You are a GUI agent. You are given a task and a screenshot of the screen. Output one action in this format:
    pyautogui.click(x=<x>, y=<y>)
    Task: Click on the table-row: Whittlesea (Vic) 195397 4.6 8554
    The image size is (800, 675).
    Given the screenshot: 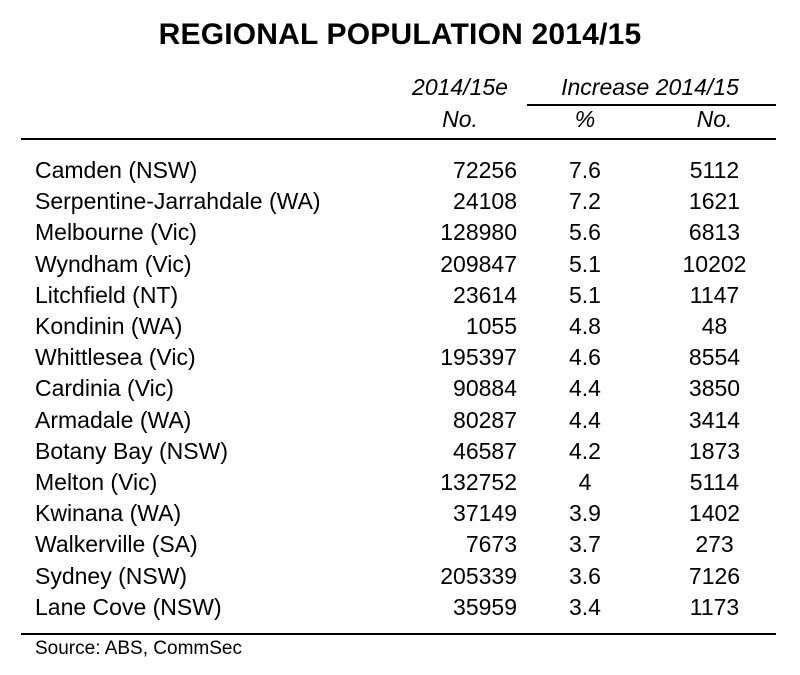 What is the action you would take?
    pyautogui.click(x=400, y=360)
    